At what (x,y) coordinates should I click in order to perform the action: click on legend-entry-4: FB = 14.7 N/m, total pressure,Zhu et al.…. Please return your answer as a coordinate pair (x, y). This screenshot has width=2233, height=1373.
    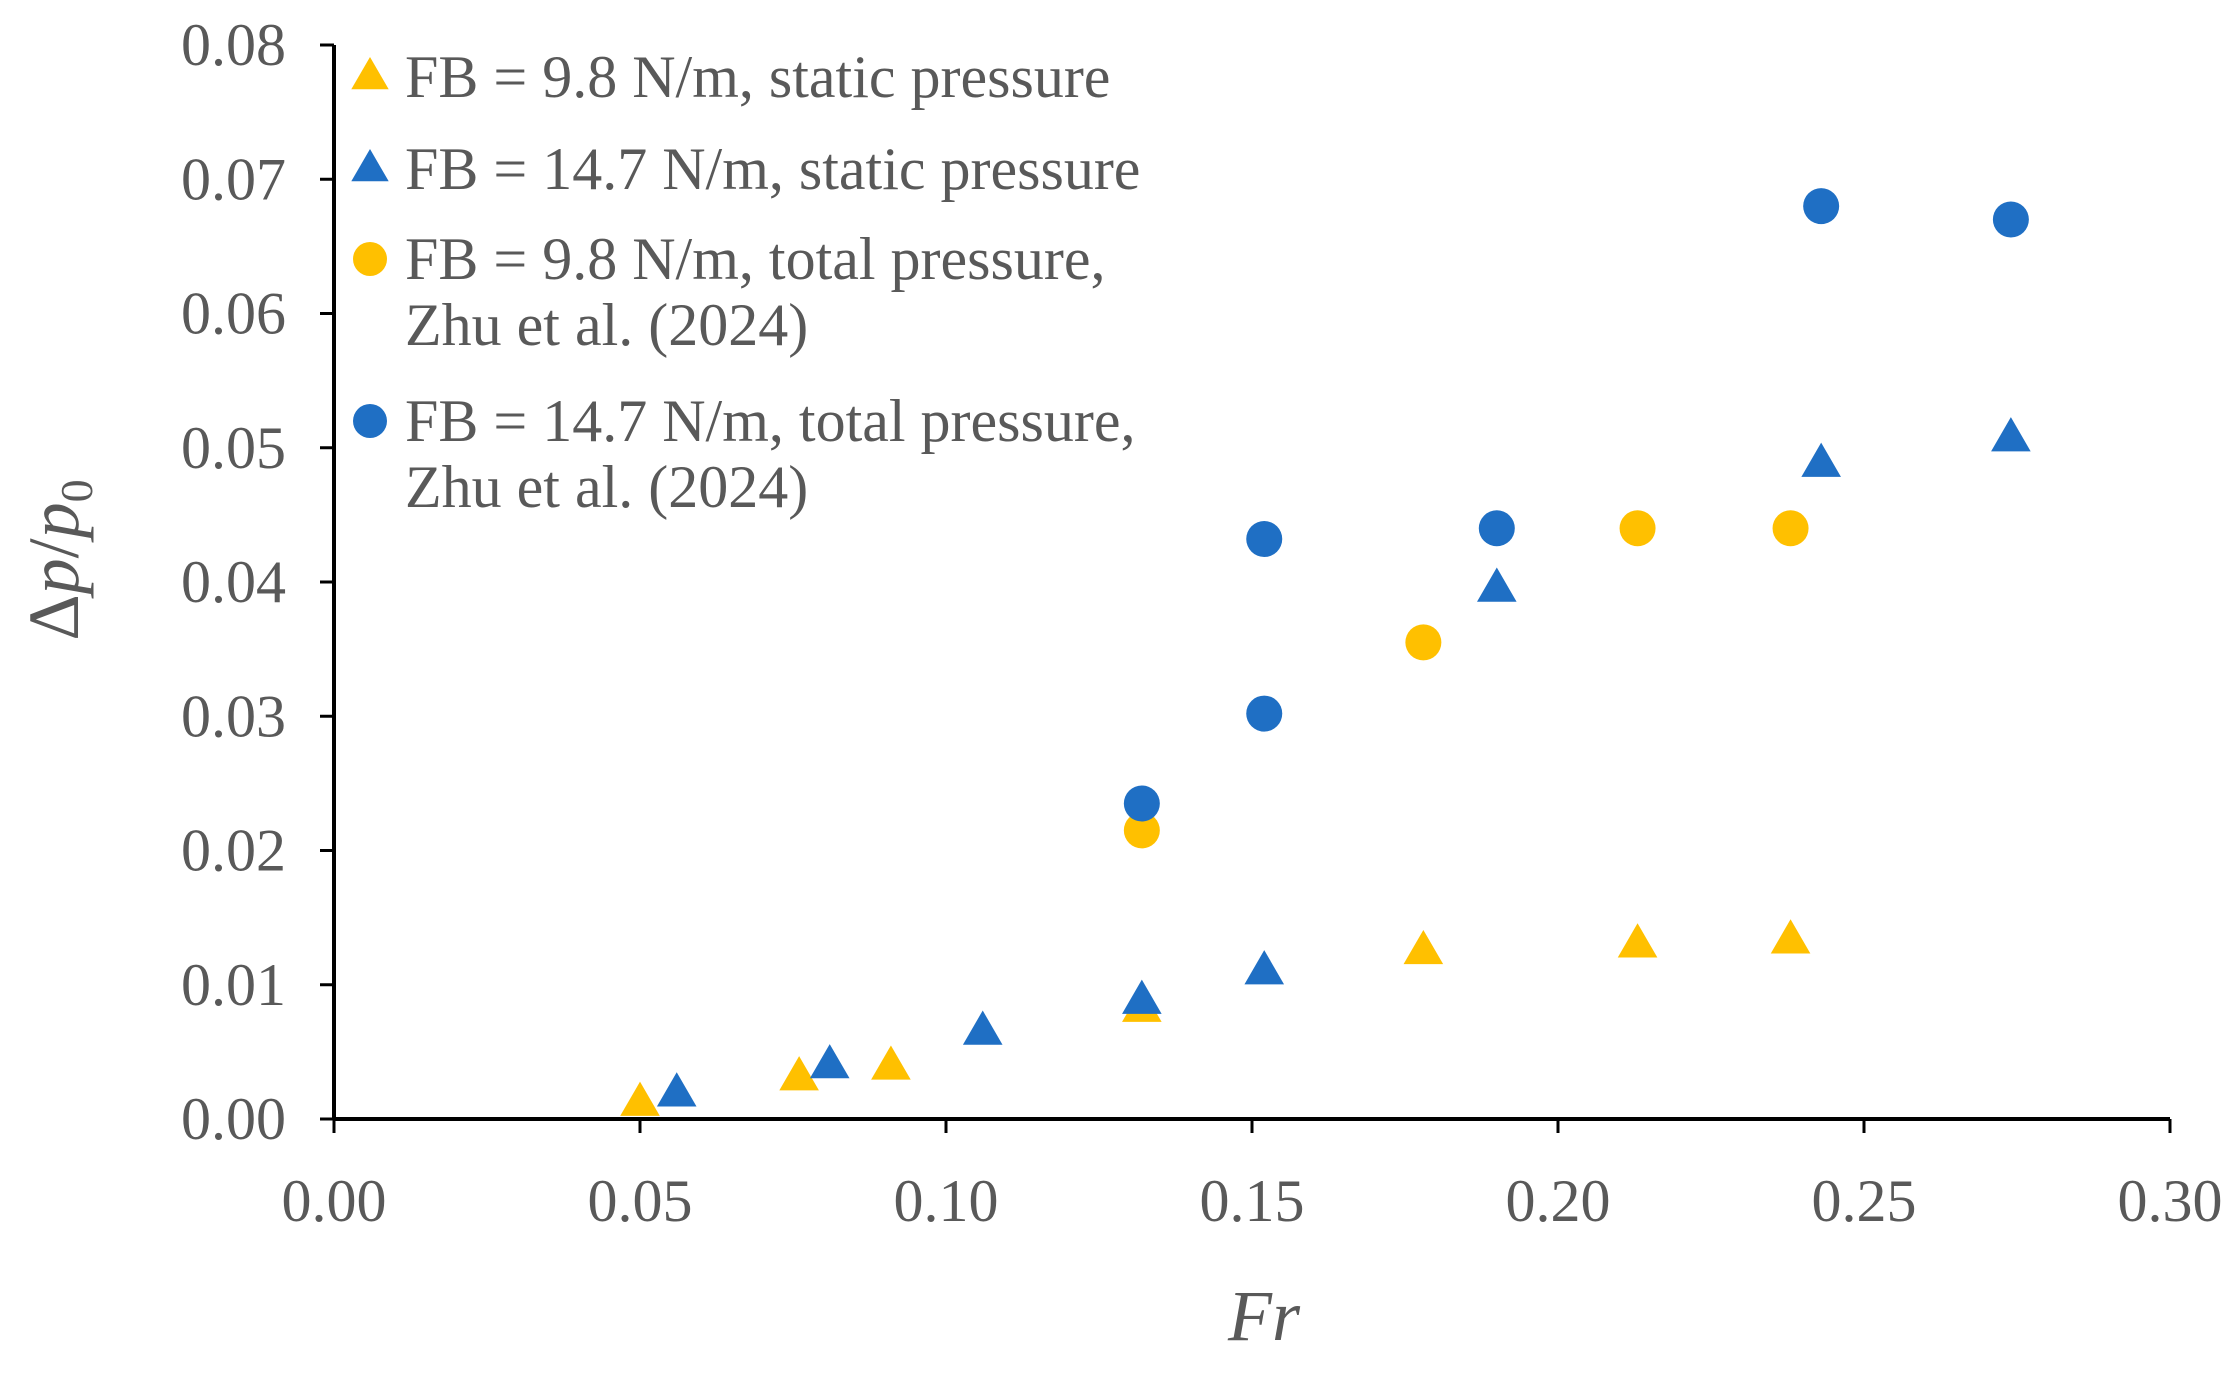
    Looking at the image, I should click on (744, 454).